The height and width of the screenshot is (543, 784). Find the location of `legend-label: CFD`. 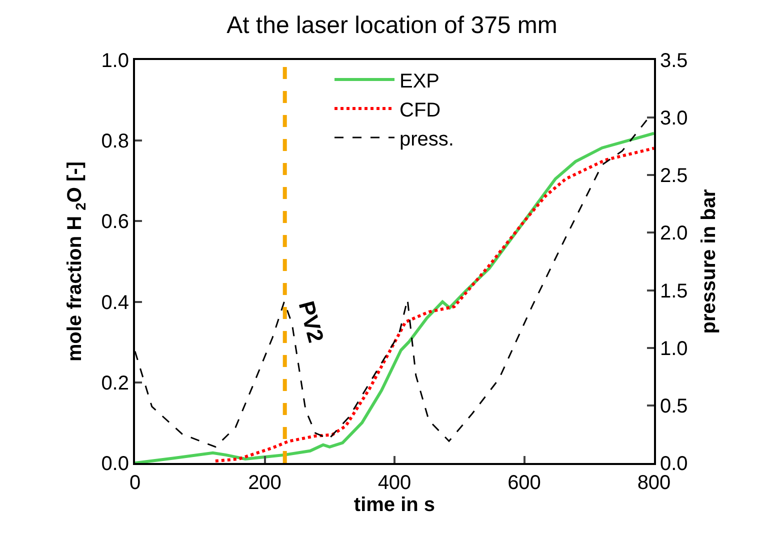

legend-label: CFD is located at coordinates (420, 110).